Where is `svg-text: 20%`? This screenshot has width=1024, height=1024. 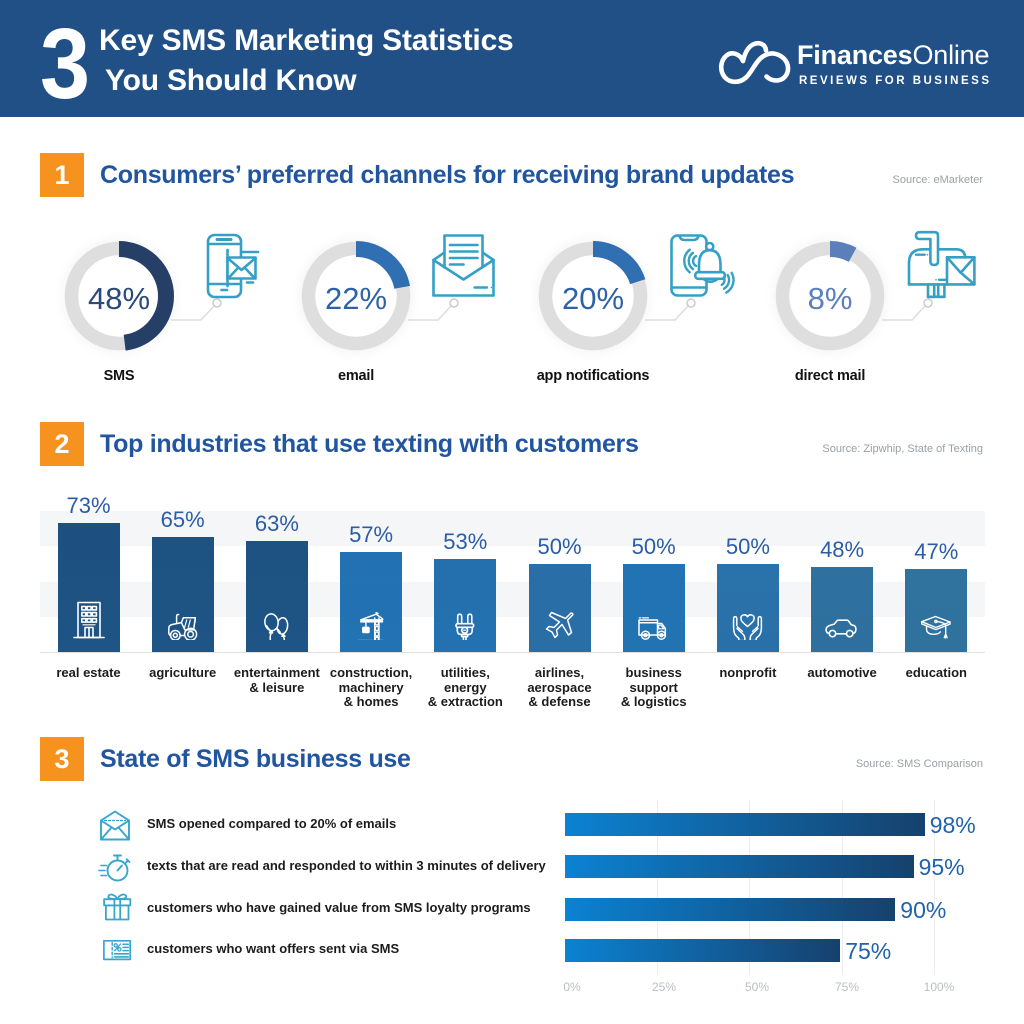 svg-text: 20% is located at coordinates (593, 298).